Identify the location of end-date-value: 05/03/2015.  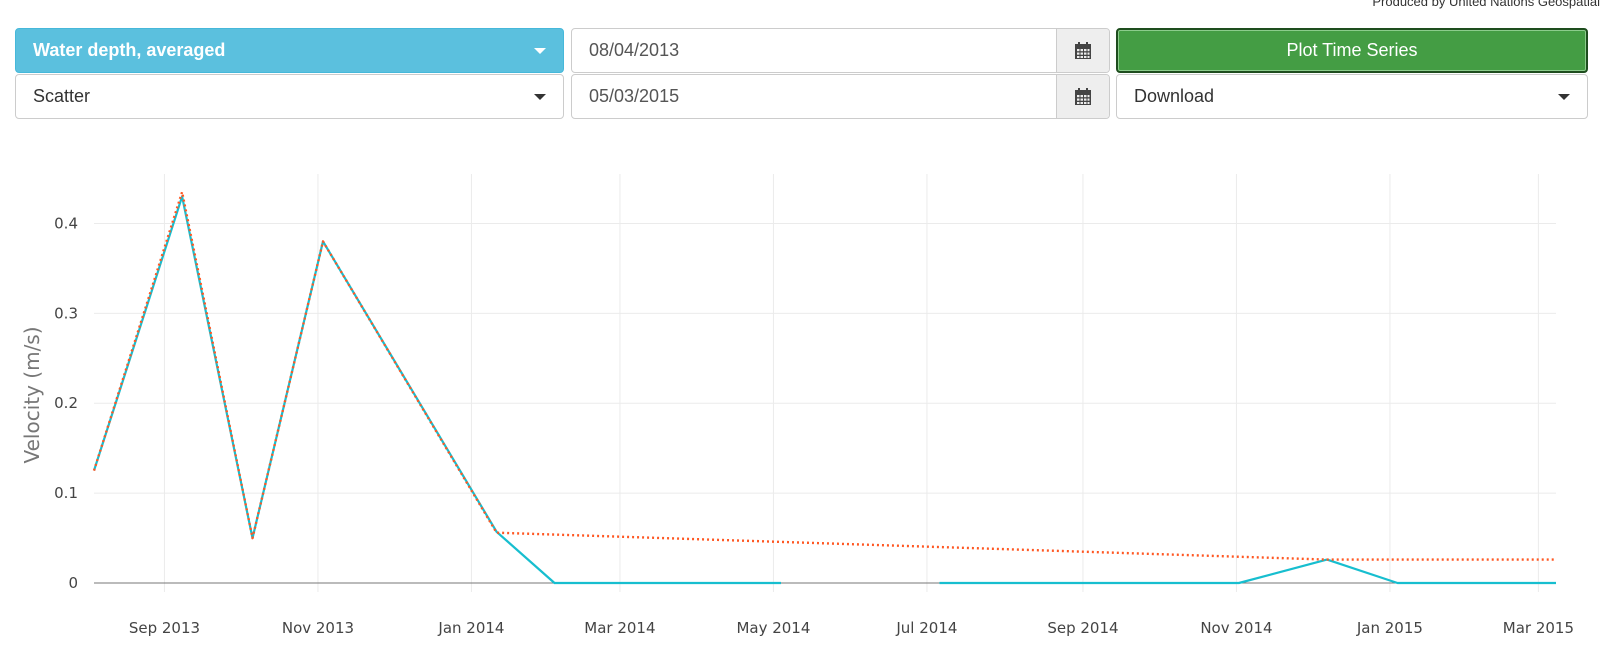
(634, 96).